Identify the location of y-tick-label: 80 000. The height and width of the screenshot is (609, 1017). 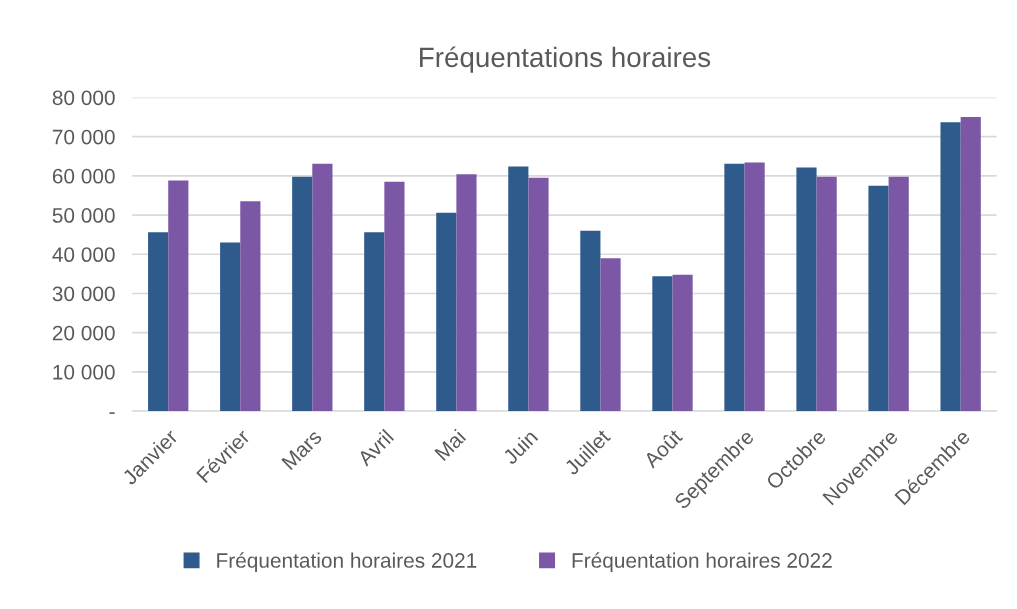
(83, 98).